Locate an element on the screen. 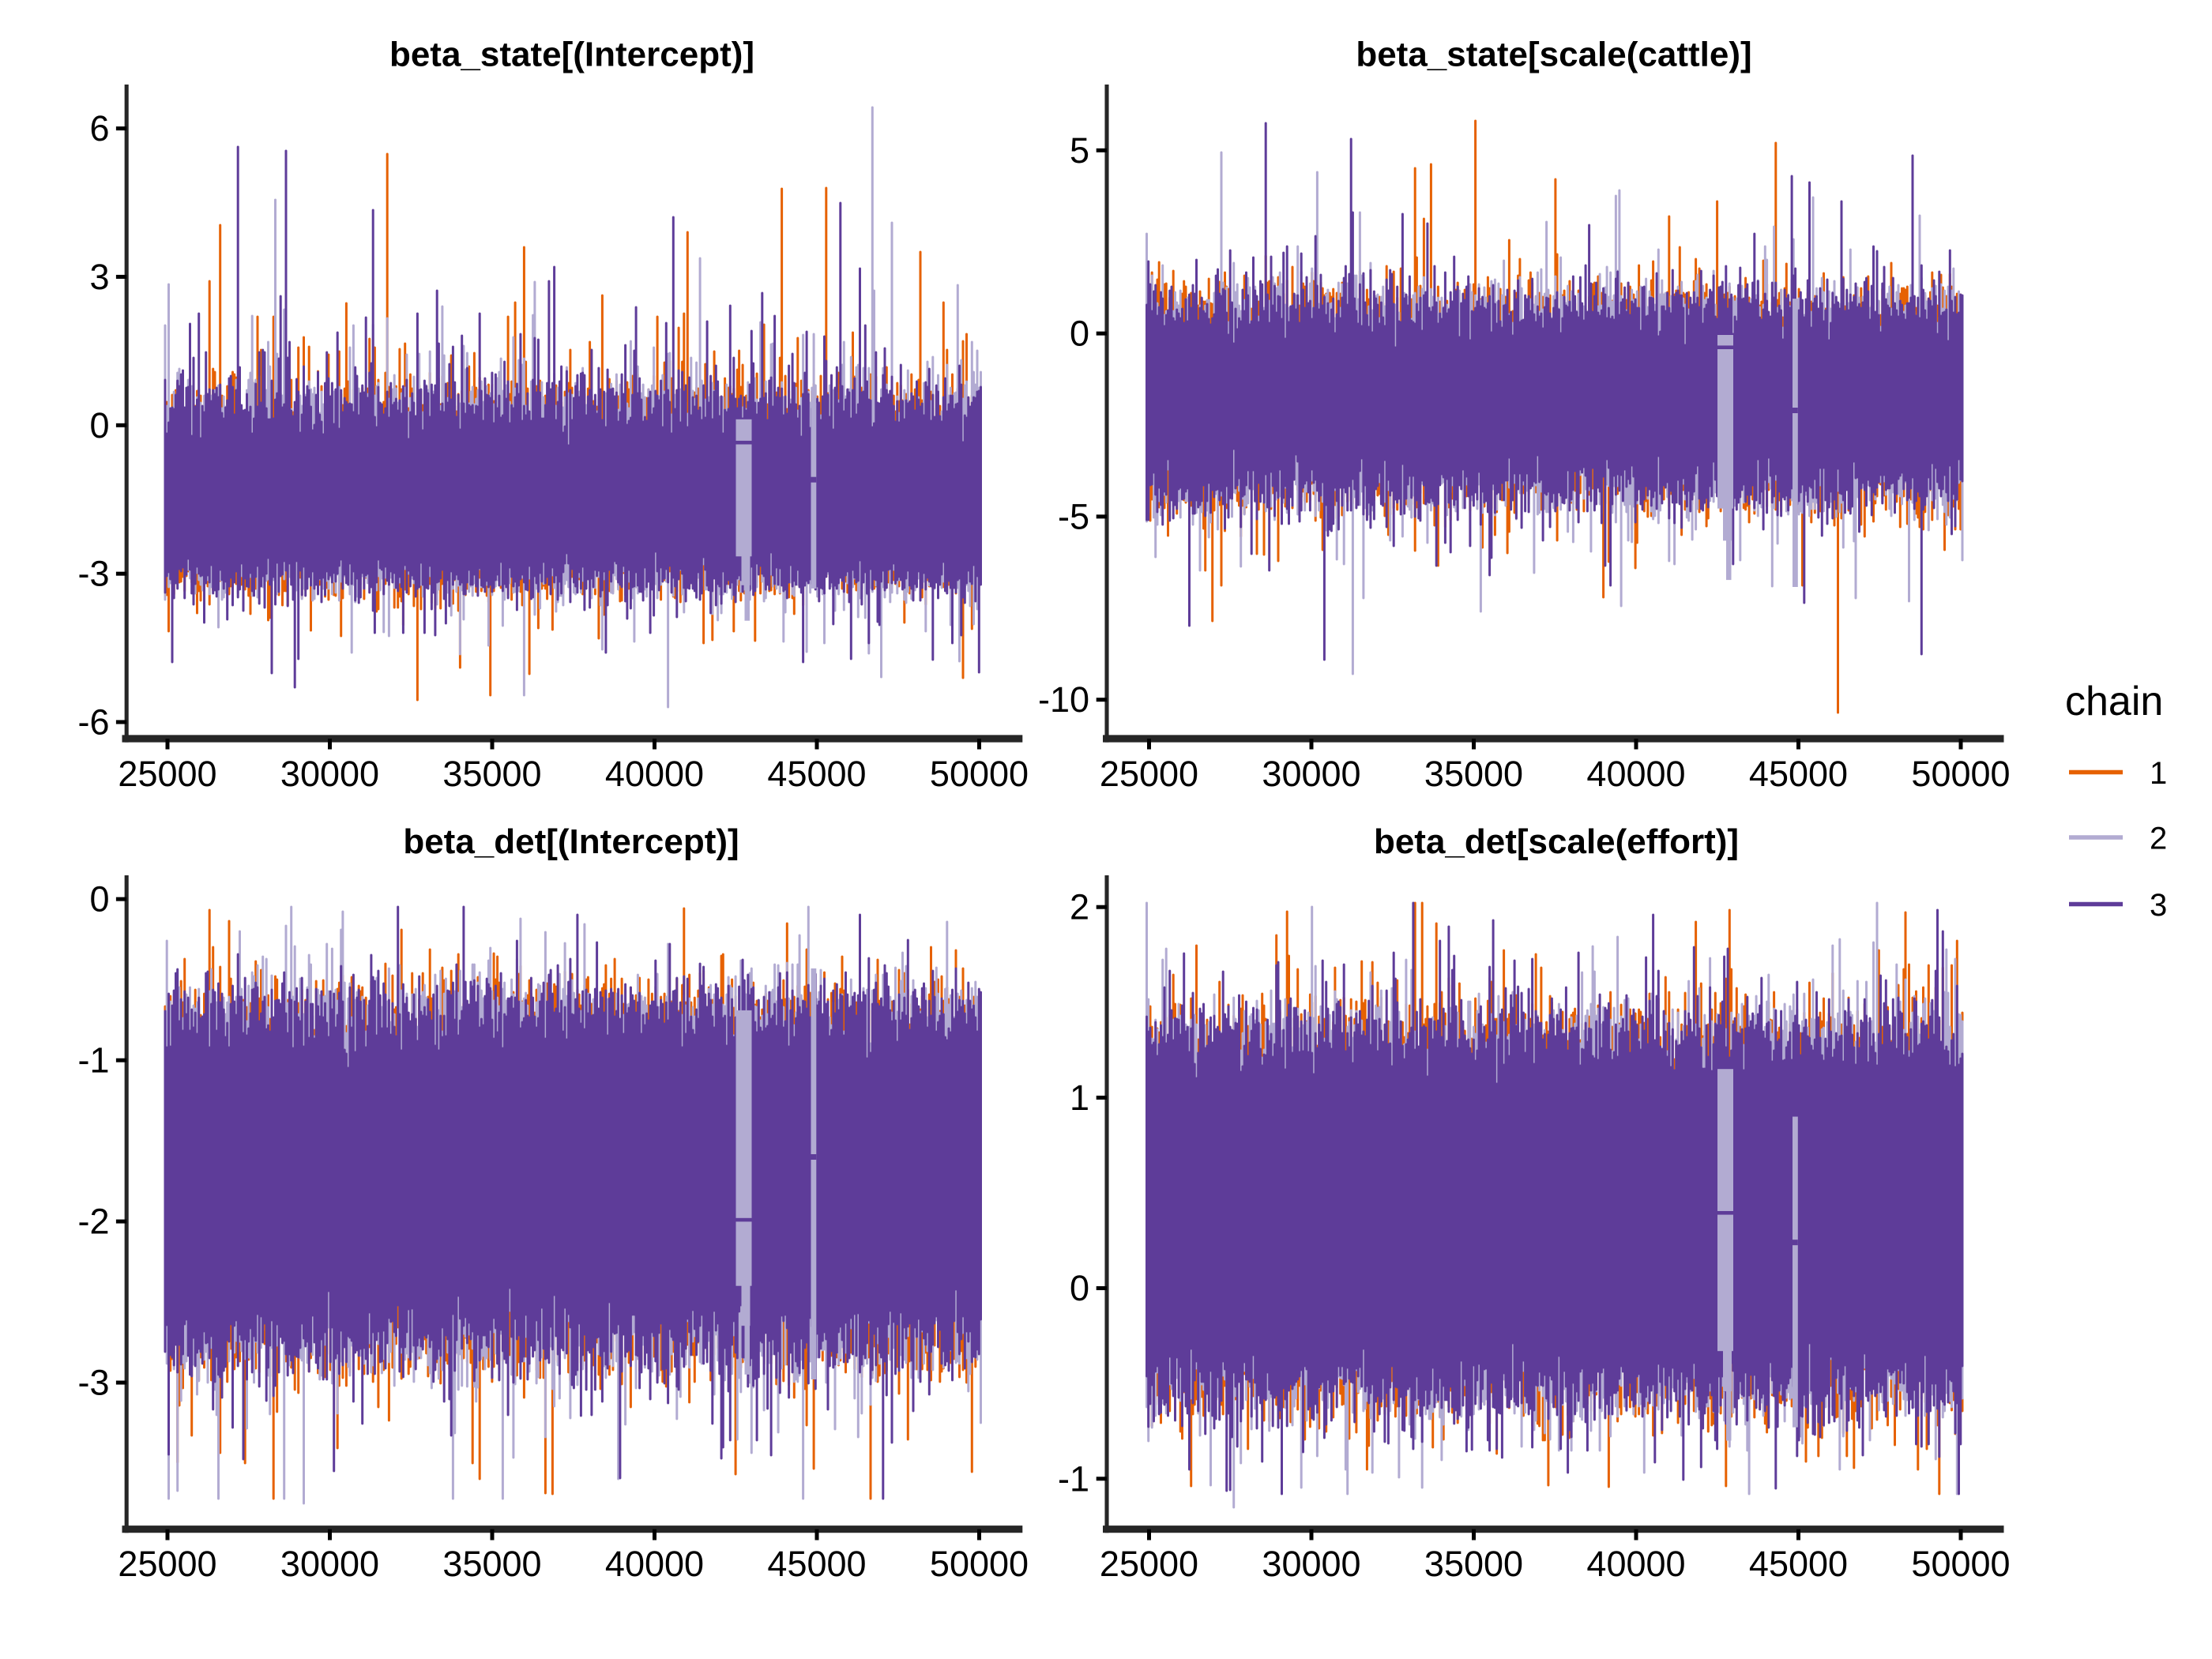 The height and width of the screenshot is (1659, 2212). svg-text: beta_det[scale(effort)] is located at coordinates (1557, 842).